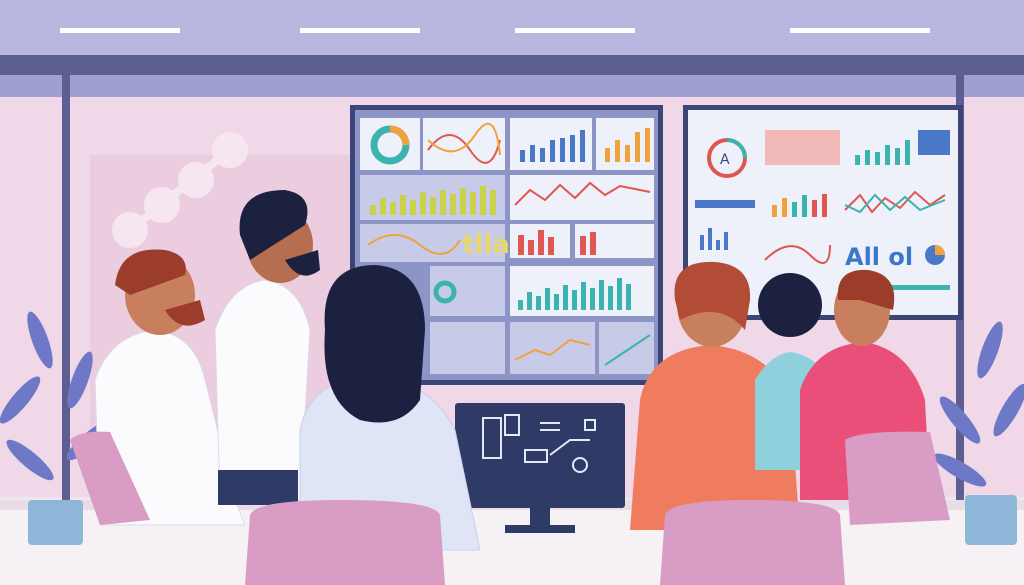  Describe the element at coordinates (978, 433) in the screenshot. I see `plant-icon` at that location.